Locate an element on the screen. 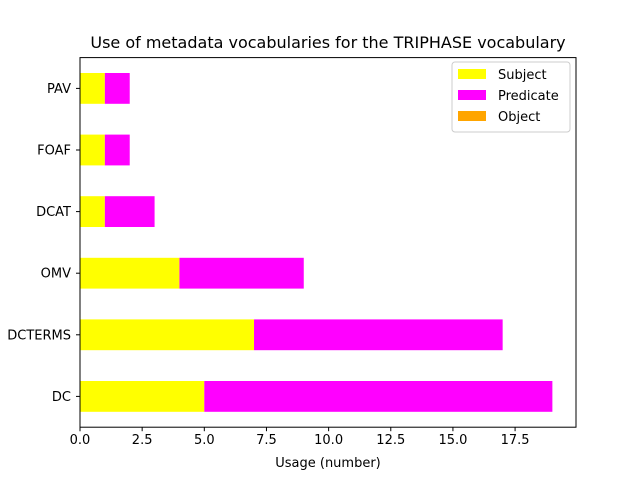  legend: Subject Predicate Object is located at coordinates (511, 97).